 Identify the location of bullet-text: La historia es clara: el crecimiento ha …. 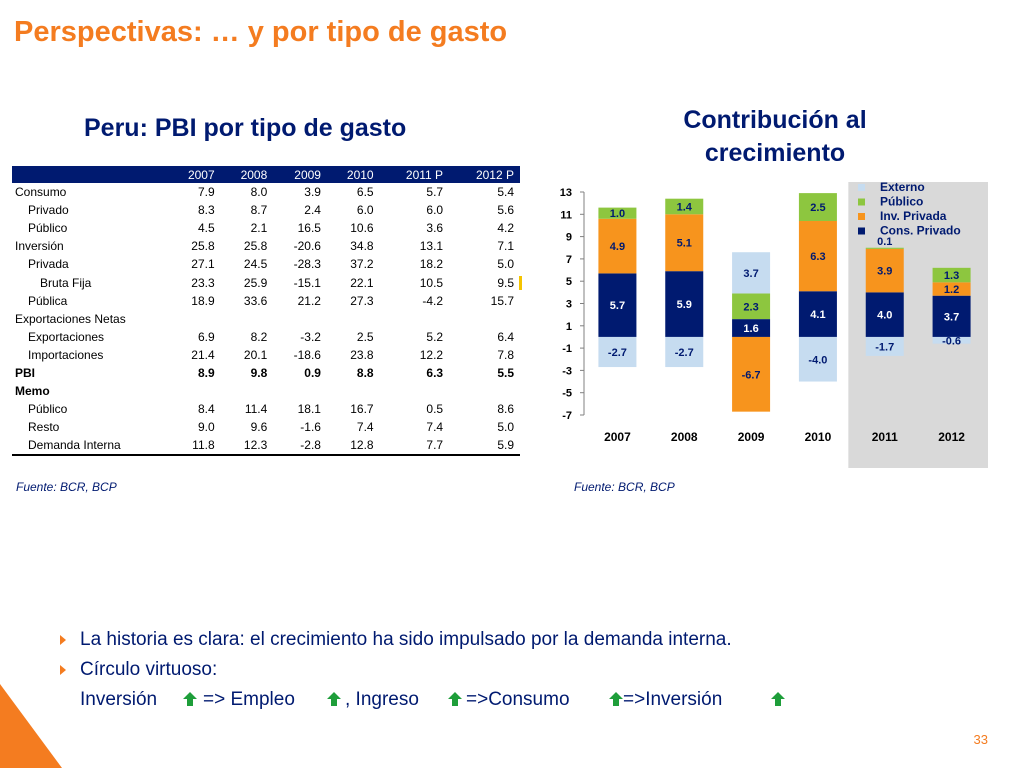
(406, 639).